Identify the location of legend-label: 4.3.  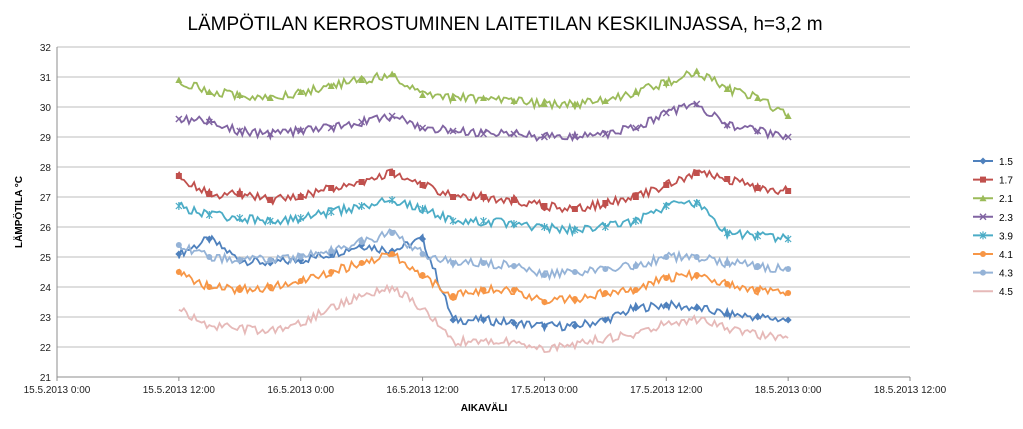
(1006, 274).